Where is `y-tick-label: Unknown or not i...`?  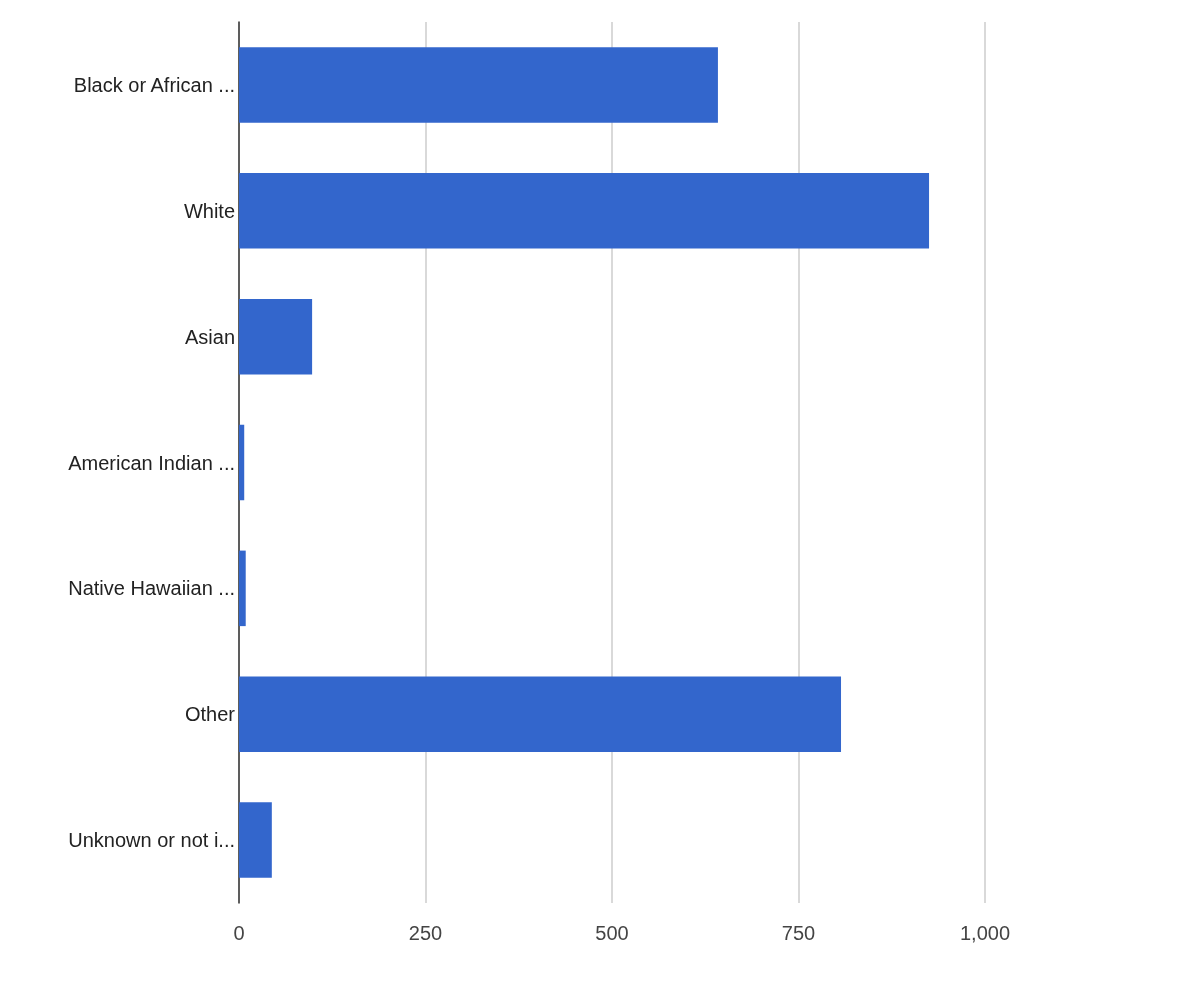 y-tick-label: Unknown or not i... is located at coordinates (151, 840).